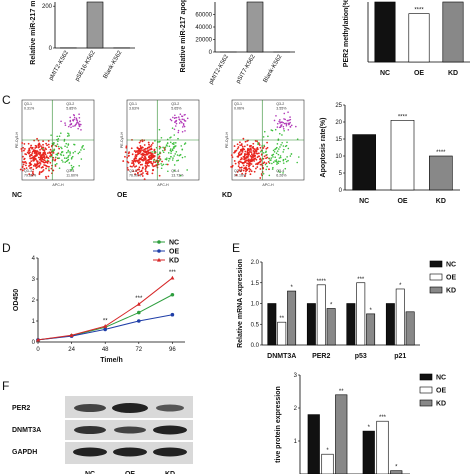  Describe the element at coordinates (17, 195) in the screenshot. I see `flow-label: NC` at that location.